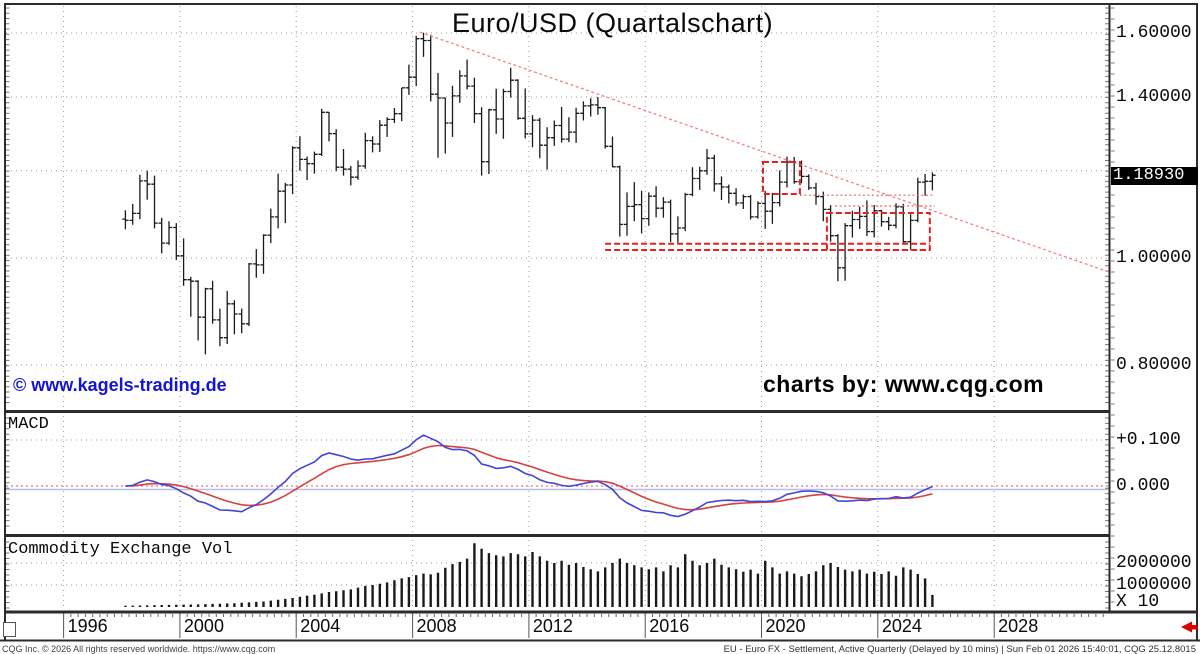  I want to click on volume-panel-label: Commodity Exchange Vol, so click(120, 549).